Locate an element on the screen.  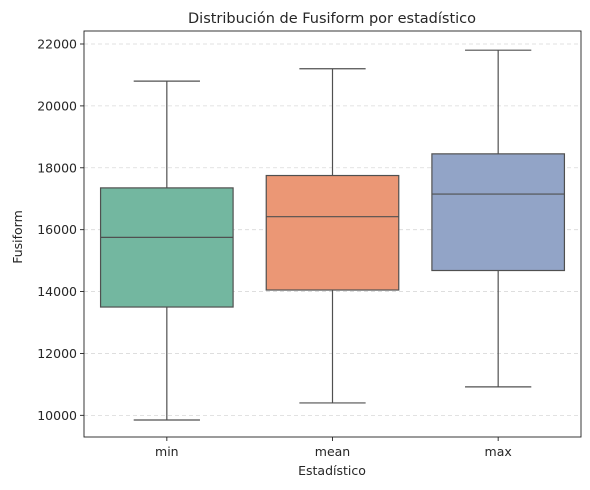
y-tick-label: 16000 is located at coordinates (57, 229).